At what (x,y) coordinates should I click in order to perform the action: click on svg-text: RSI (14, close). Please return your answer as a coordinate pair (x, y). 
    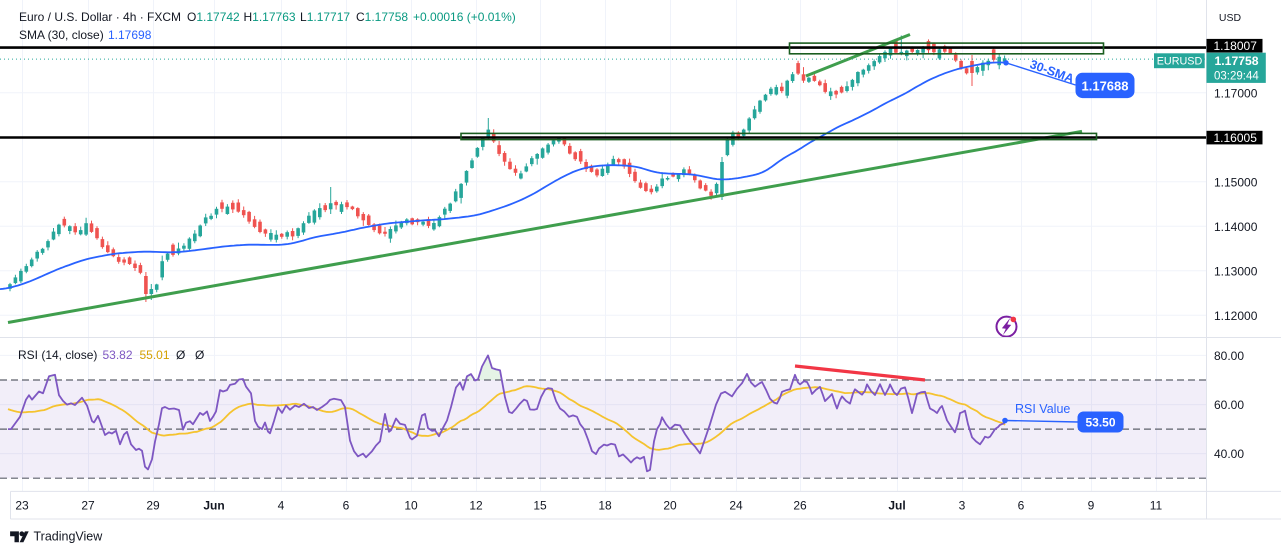
    Looking at the image, I should click on (57, 355).